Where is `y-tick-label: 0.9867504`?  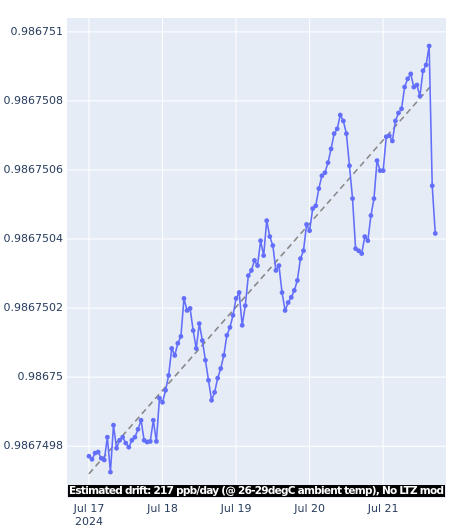 y-tick-label: 0.9867504 is located at coordinates (34, 238).